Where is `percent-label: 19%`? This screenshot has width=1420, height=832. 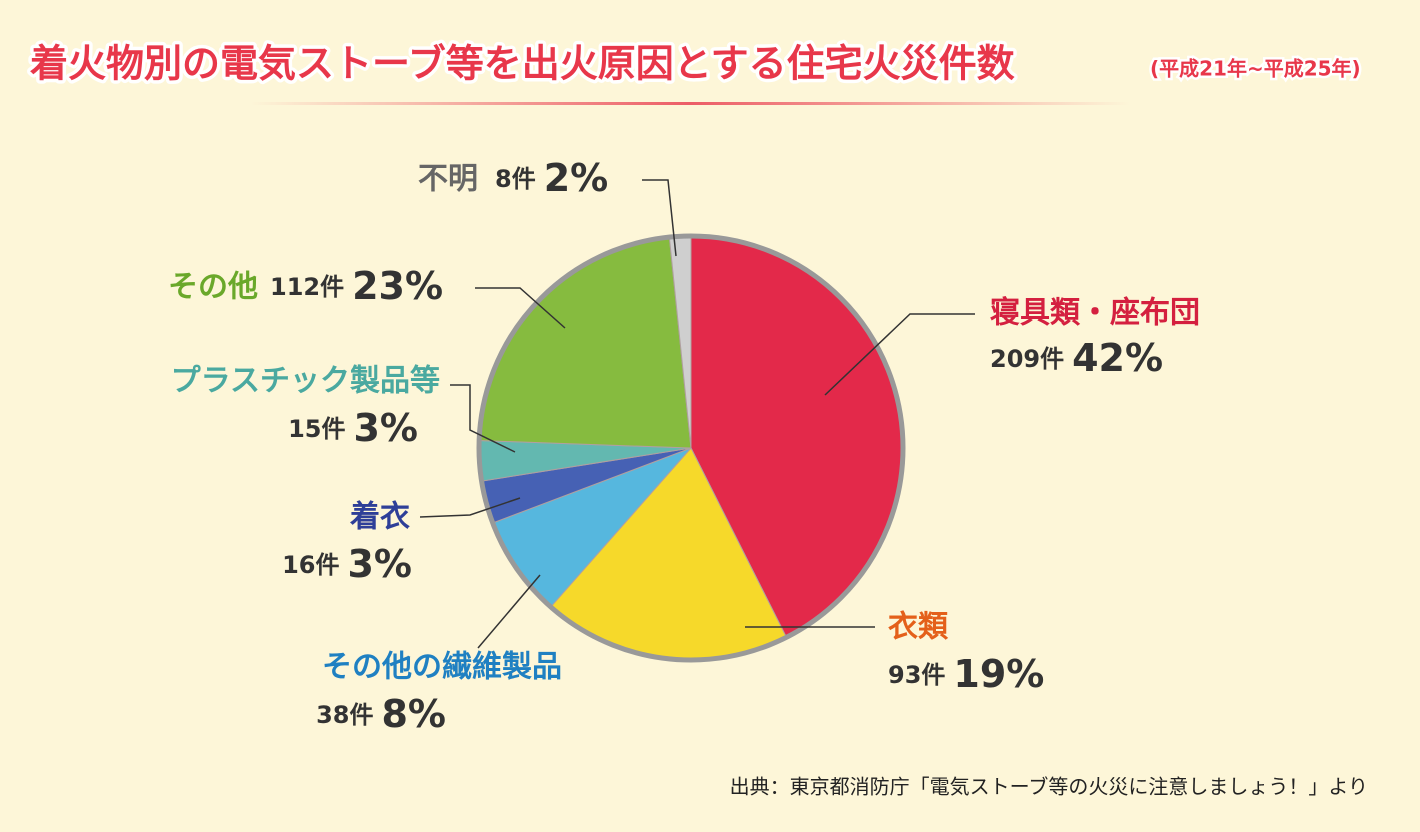
percent-label: 19% is located at coordinates (998, 674).